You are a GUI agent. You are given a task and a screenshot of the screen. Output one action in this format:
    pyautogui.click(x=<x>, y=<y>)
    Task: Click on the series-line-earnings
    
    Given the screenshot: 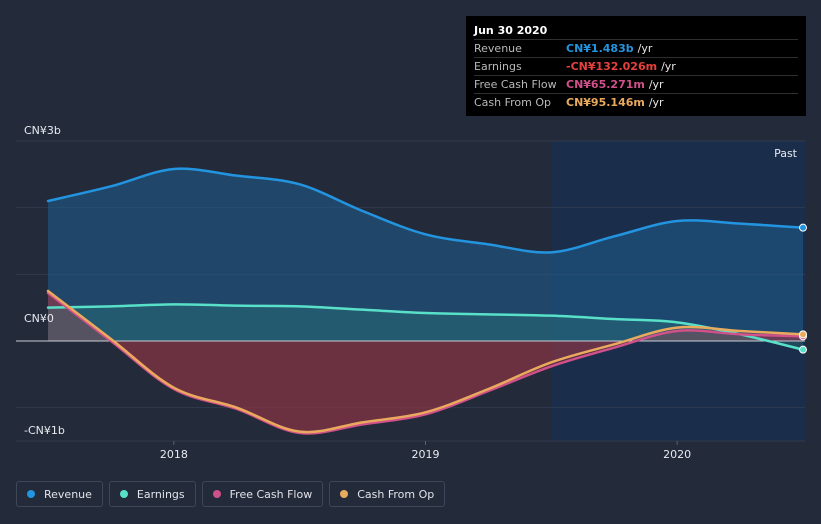 What is the action you would take?
    pyautogui.click(x=425, y=327)
    